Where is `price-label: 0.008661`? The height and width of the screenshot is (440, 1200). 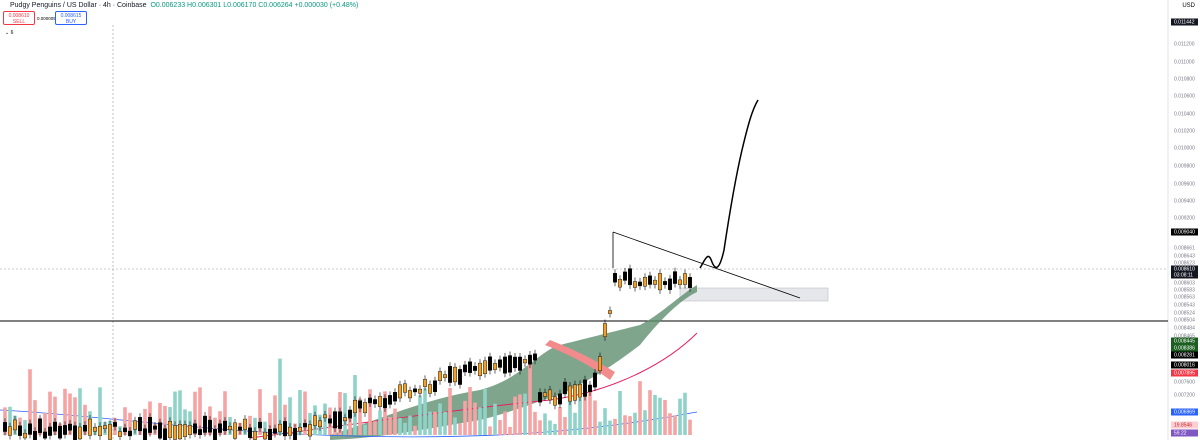 price-label: 0.008661 is located at coordinates (1184, 248).